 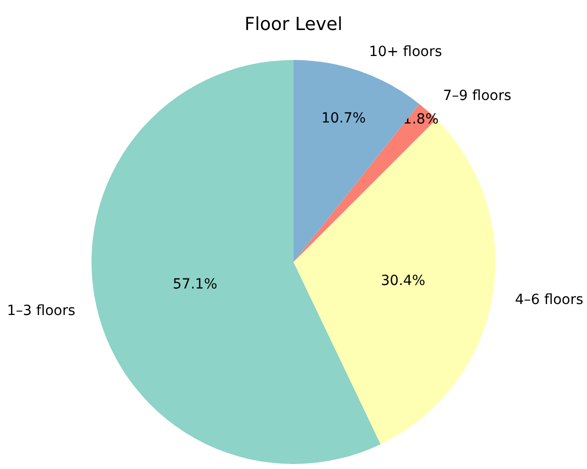 What do you see at coordinates (403, 280) in the screenshot?
I see `data-label: 30.4%` at bounding box center [403, 280].